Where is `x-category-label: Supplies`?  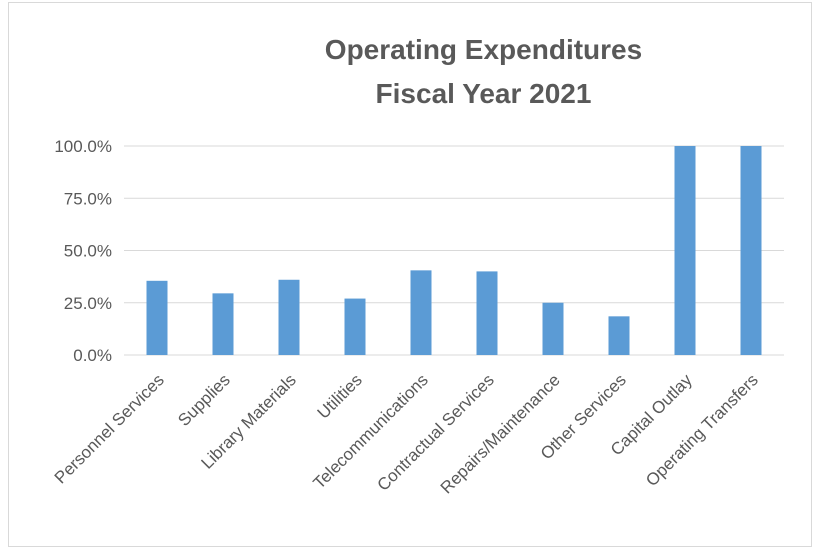
x-category-label: Supplies is located at coordinates (204, 400).